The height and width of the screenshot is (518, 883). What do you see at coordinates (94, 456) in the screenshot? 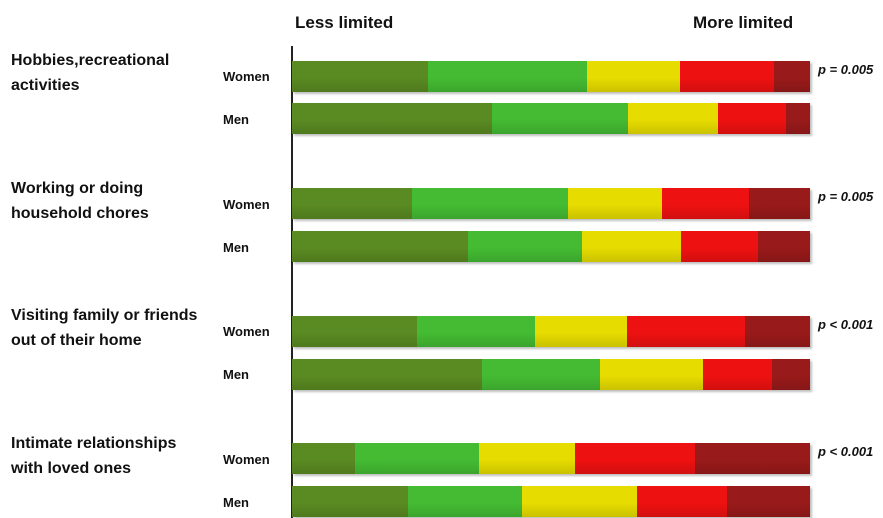
I see `category-label: Intimate relationships with loved ones` at bounding box center [94, 456].